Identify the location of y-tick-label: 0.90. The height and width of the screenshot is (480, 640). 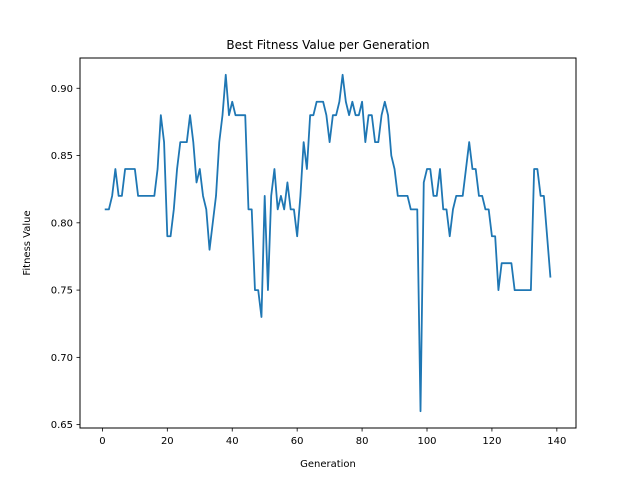
(62, 89).